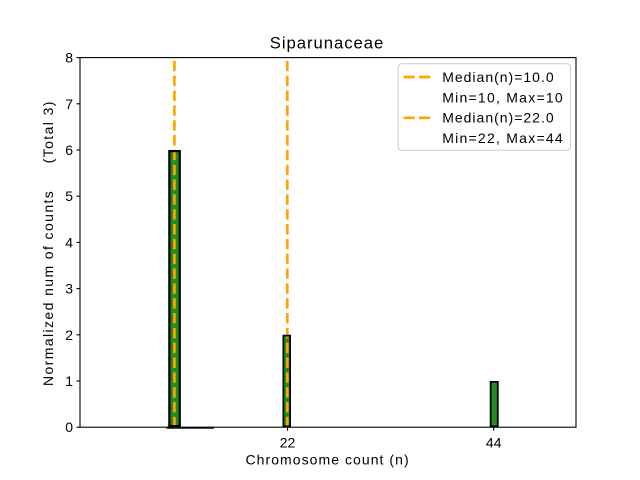  Describe the element at coordinates (328, 459) in the screenshot. I see `svg-text: Chromosome count (n)` at that location.